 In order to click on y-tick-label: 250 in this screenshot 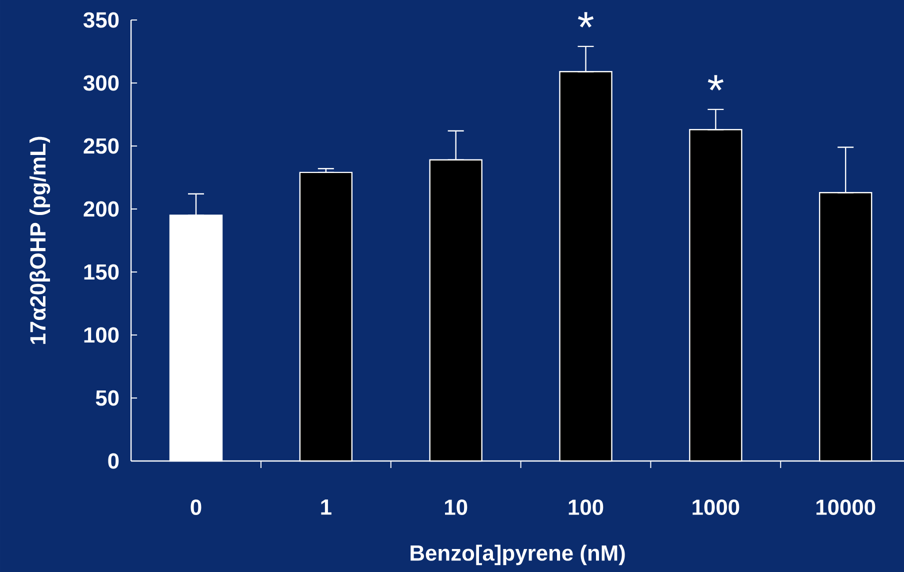, I will do `click(101, 146)`.